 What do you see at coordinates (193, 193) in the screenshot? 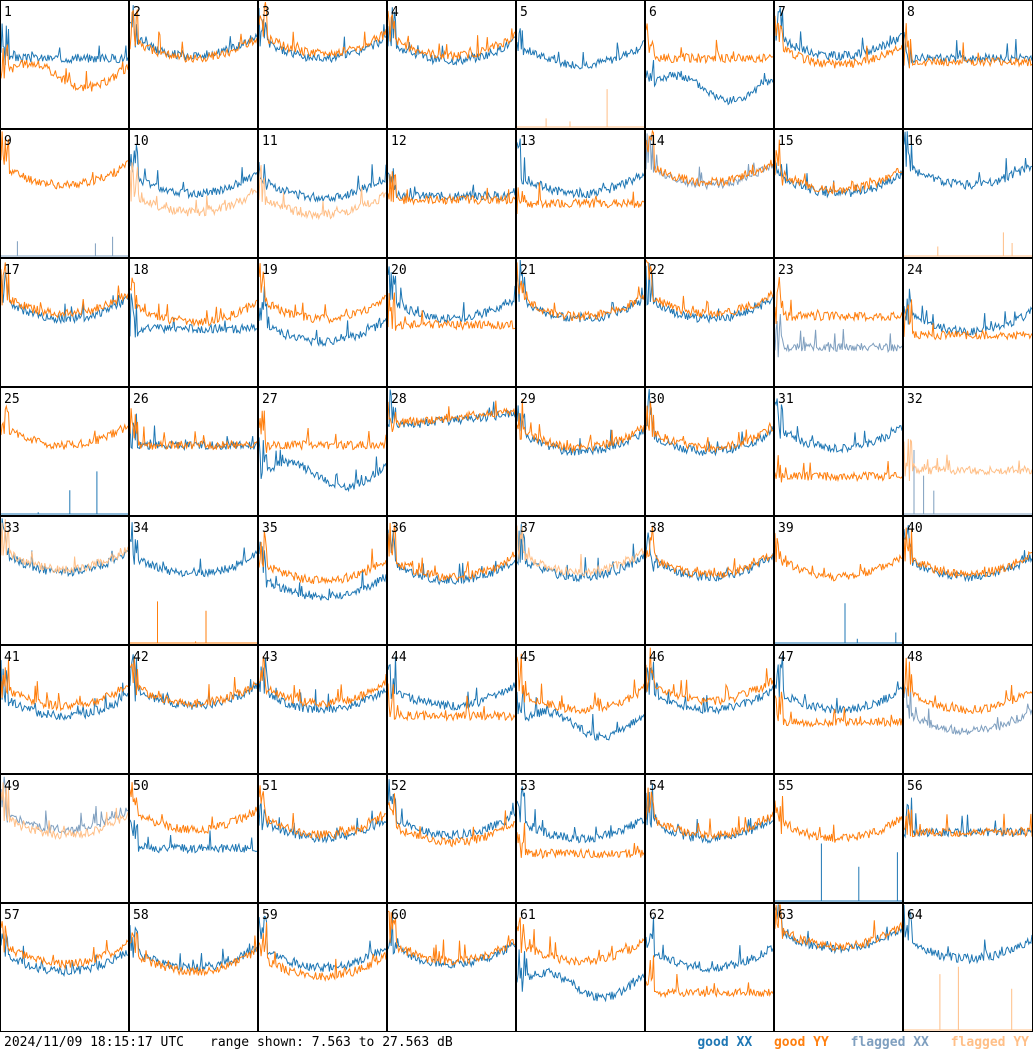
I see `panel-10: 10` at bounding box center [193, 193].